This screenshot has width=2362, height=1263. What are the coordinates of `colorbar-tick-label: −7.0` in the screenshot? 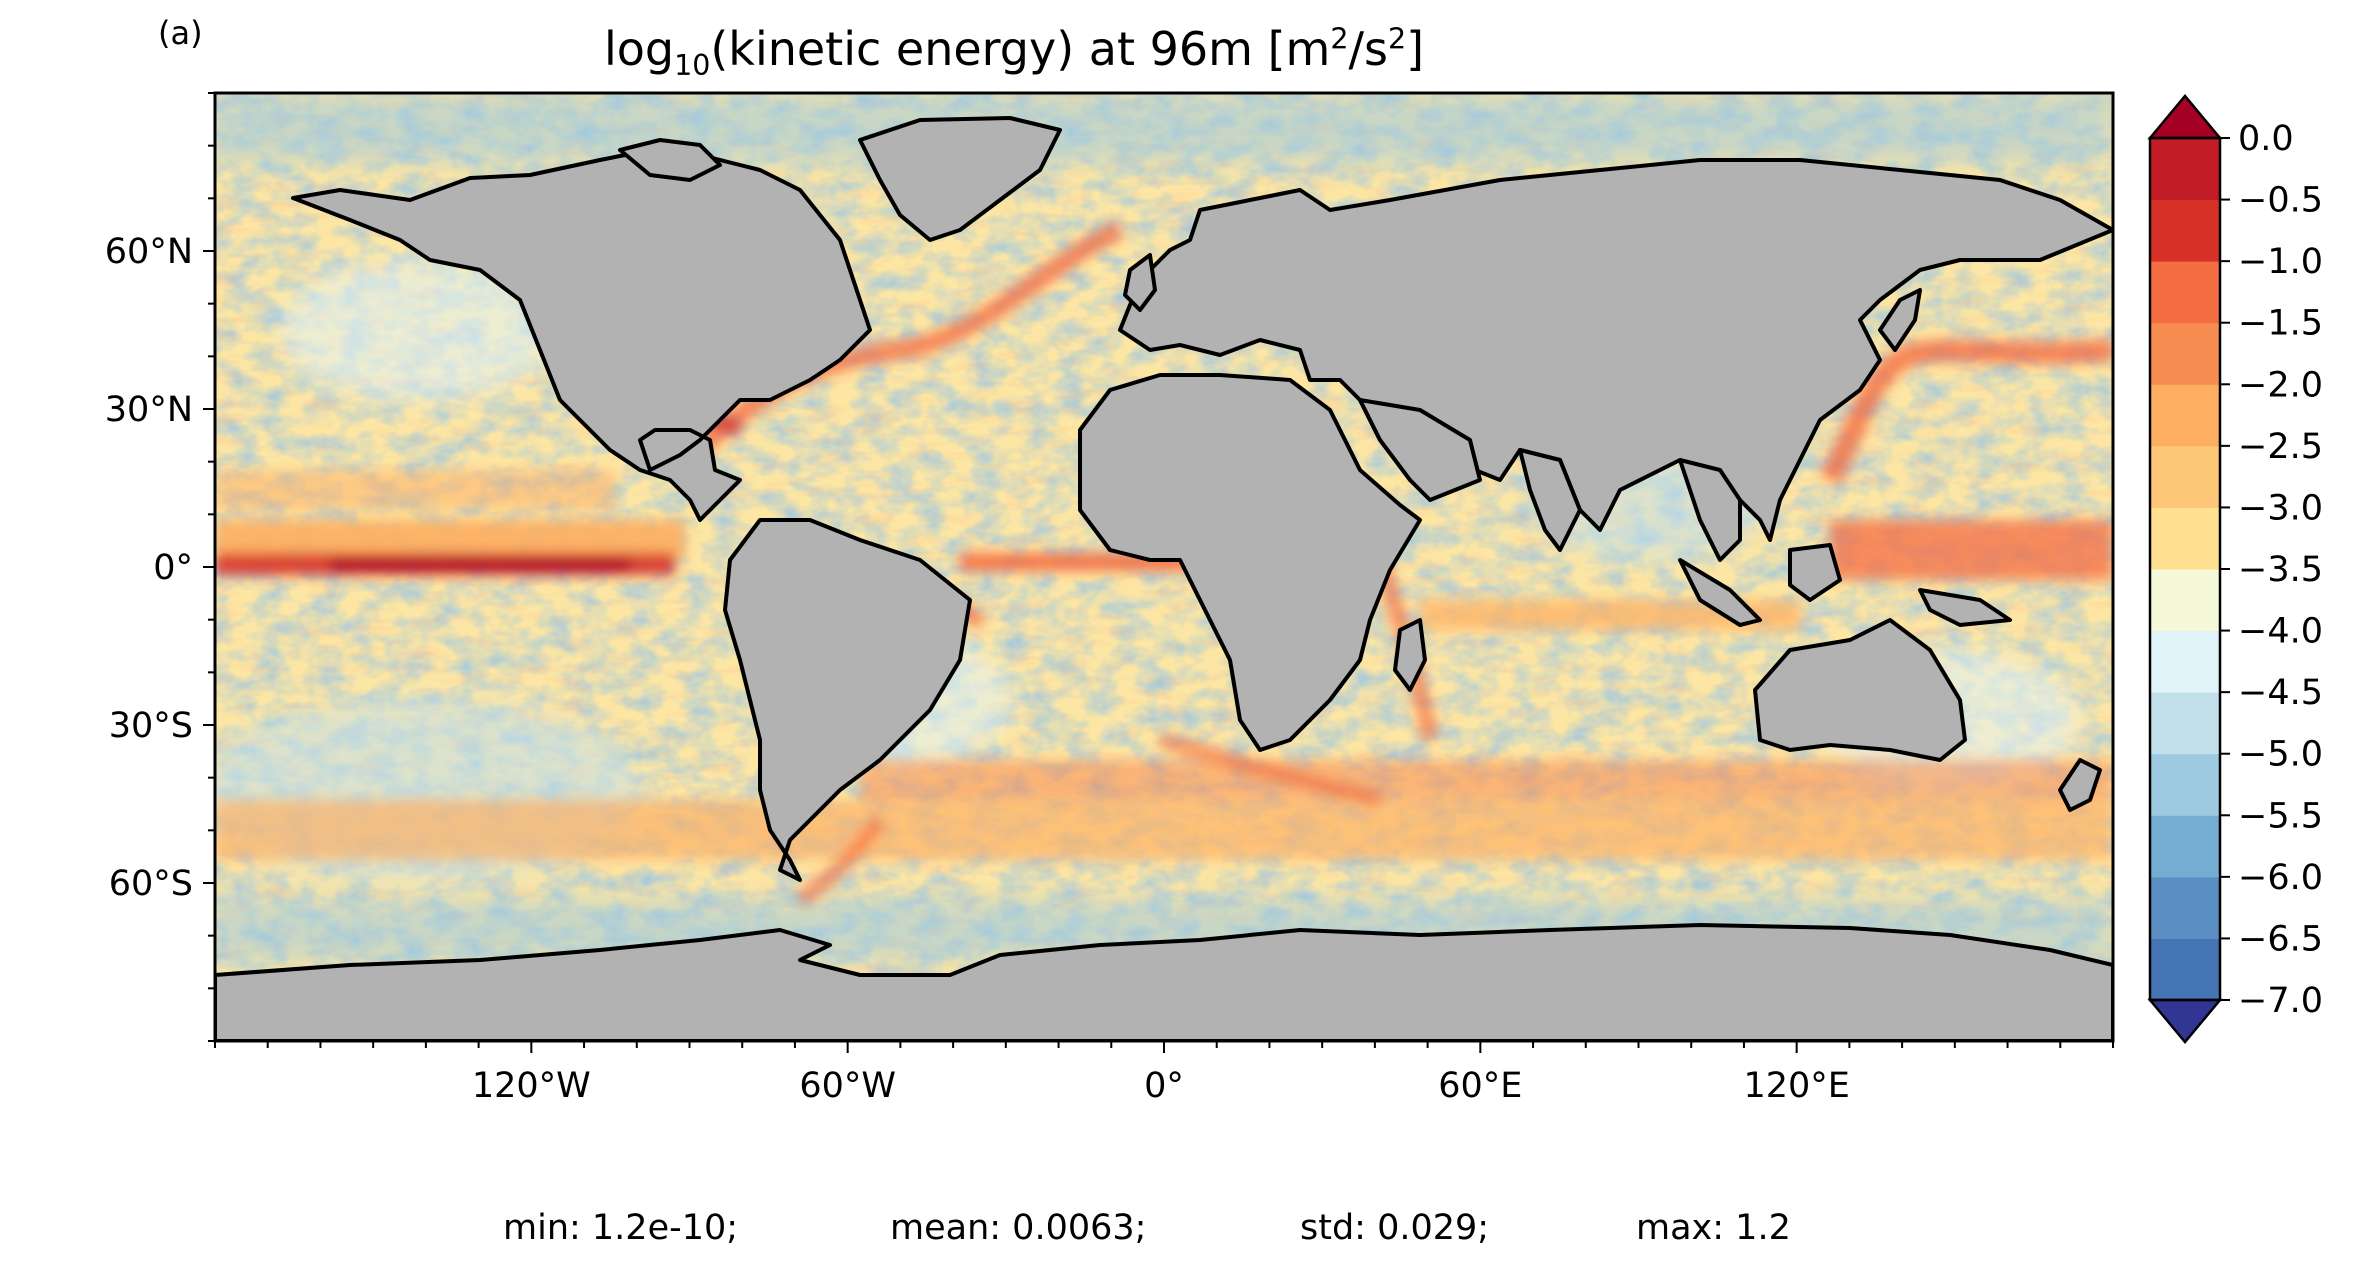 It's located at (2280, 1001).